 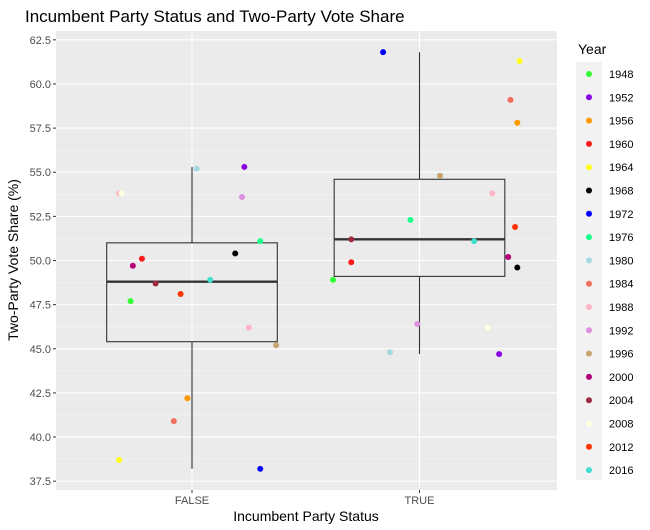 What do you see at coordinates (589, 260) in the screenshot?
I see `legend-key-1980` at bounding box center [589, 260].